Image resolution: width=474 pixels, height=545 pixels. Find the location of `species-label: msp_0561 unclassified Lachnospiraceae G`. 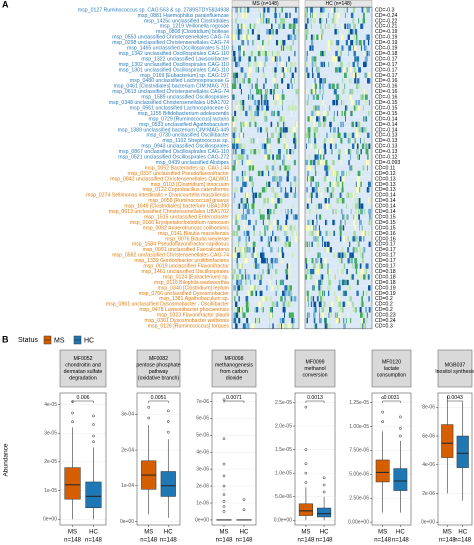

species-label: msp_0561 unclassified Lachnospiraceae G is located at coordinates (179, 108).